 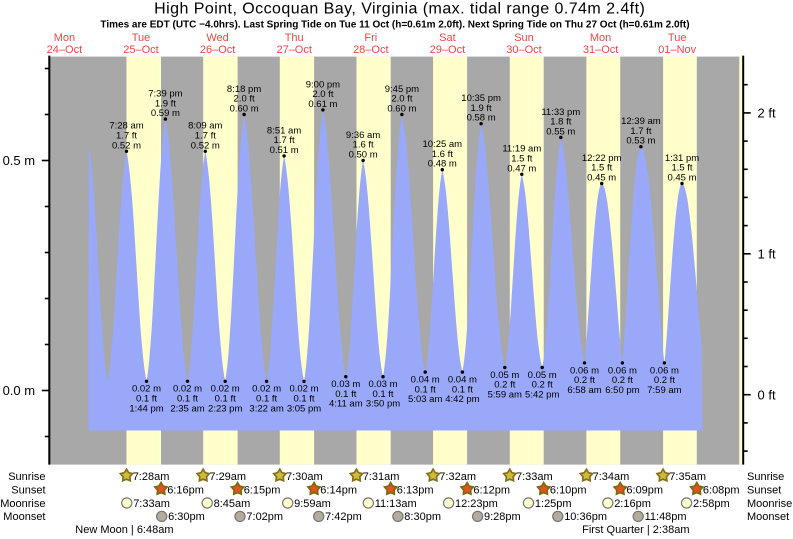 What do you see at coordinates (363, 155) in the screenshot?
I see `svg-text: 0.50 m` at bounding box center [363, 155].